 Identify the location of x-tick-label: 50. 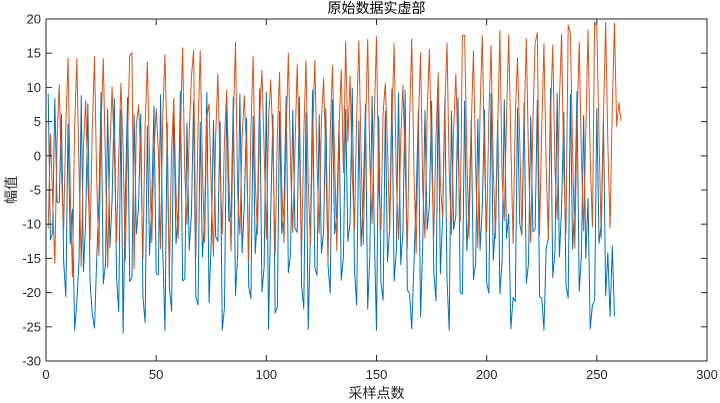
(156, 374).